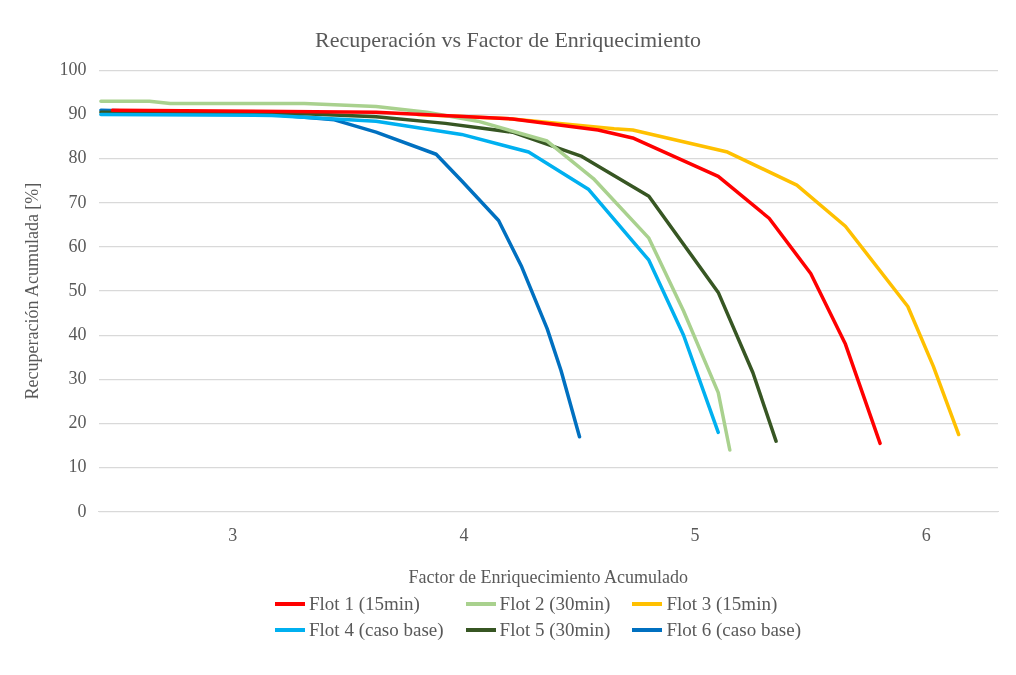  I want to click on y-axis-title: Recuperación Acumulada [%], so click(31, 291).